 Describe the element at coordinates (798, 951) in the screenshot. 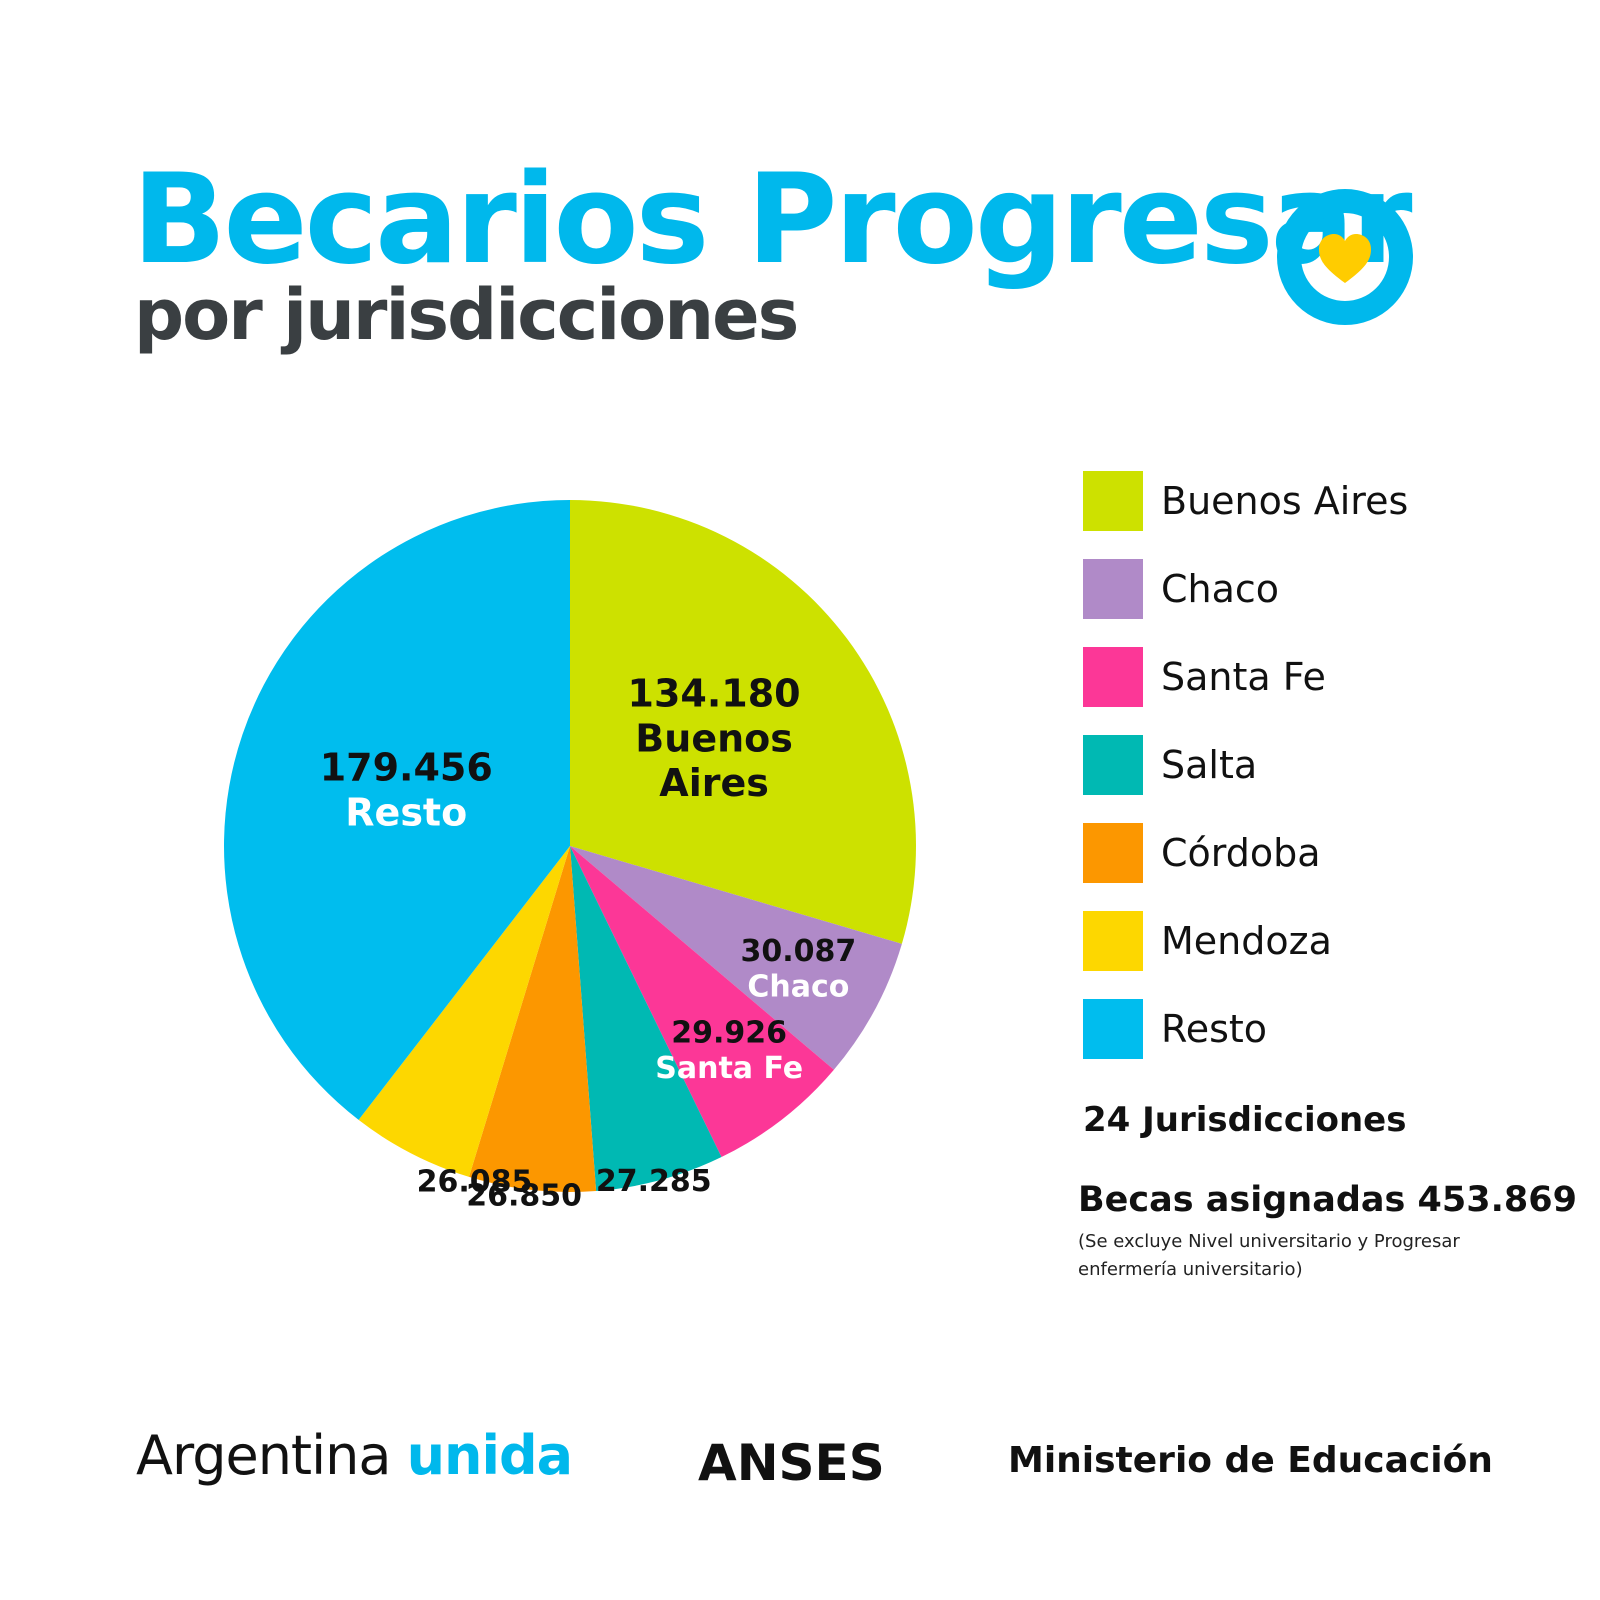

I see `slice-value-label-chaco: 30.087` at that location.